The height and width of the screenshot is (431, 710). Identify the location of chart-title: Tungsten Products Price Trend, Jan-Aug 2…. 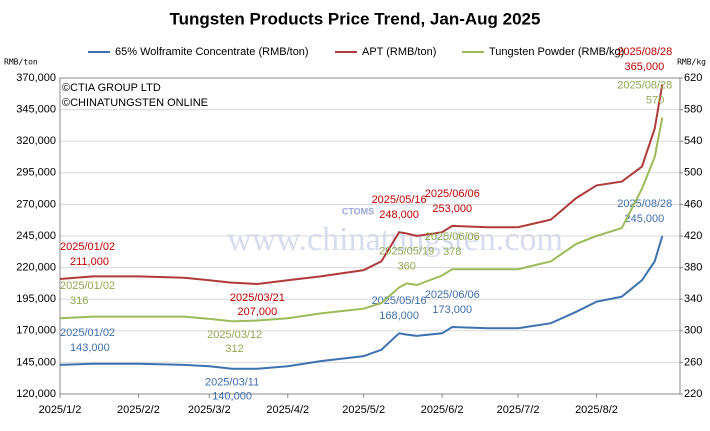
(355, 18).